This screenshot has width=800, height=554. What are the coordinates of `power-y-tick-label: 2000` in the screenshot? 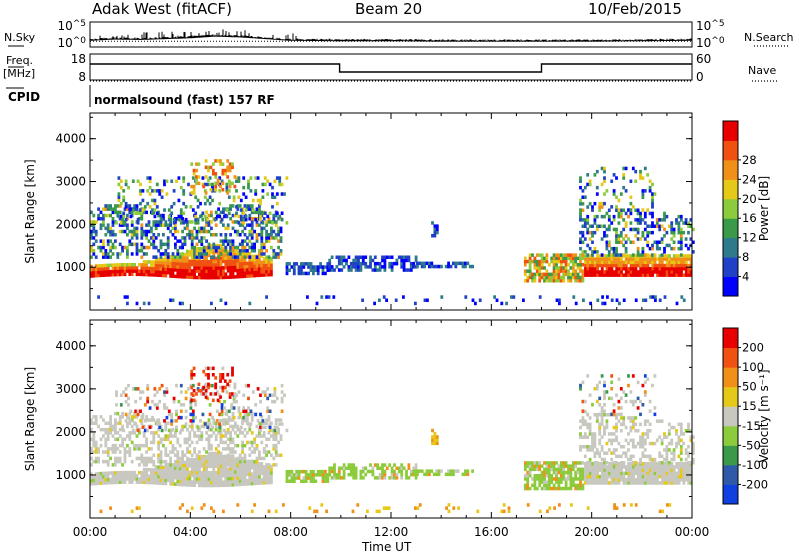 It's located at (70, 224).